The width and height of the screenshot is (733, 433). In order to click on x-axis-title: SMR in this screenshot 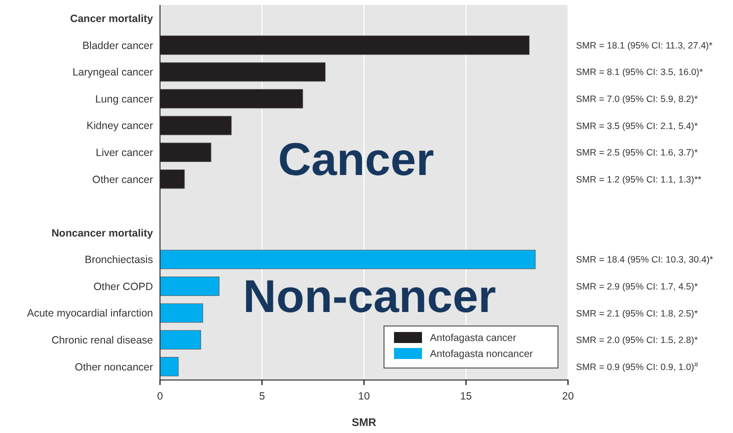, I will do `click(364, 423)`.